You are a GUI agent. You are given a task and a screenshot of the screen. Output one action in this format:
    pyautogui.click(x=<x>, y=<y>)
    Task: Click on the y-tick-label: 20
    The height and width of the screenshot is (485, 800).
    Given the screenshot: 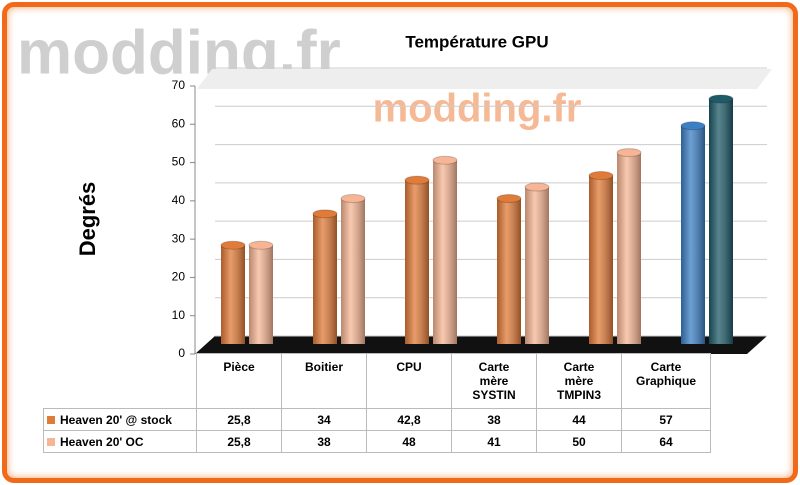 What is the action you would take?
    pyautogui.click(x=179, y=277)
    